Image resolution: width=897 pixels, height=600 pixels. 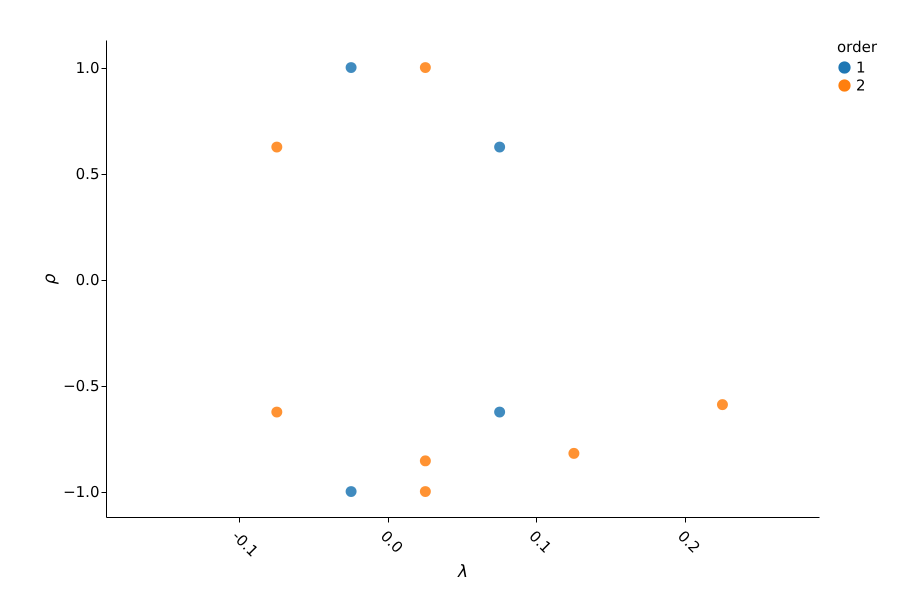 I want to click on y-axis-title: ρ, so click(x=50, y=278).